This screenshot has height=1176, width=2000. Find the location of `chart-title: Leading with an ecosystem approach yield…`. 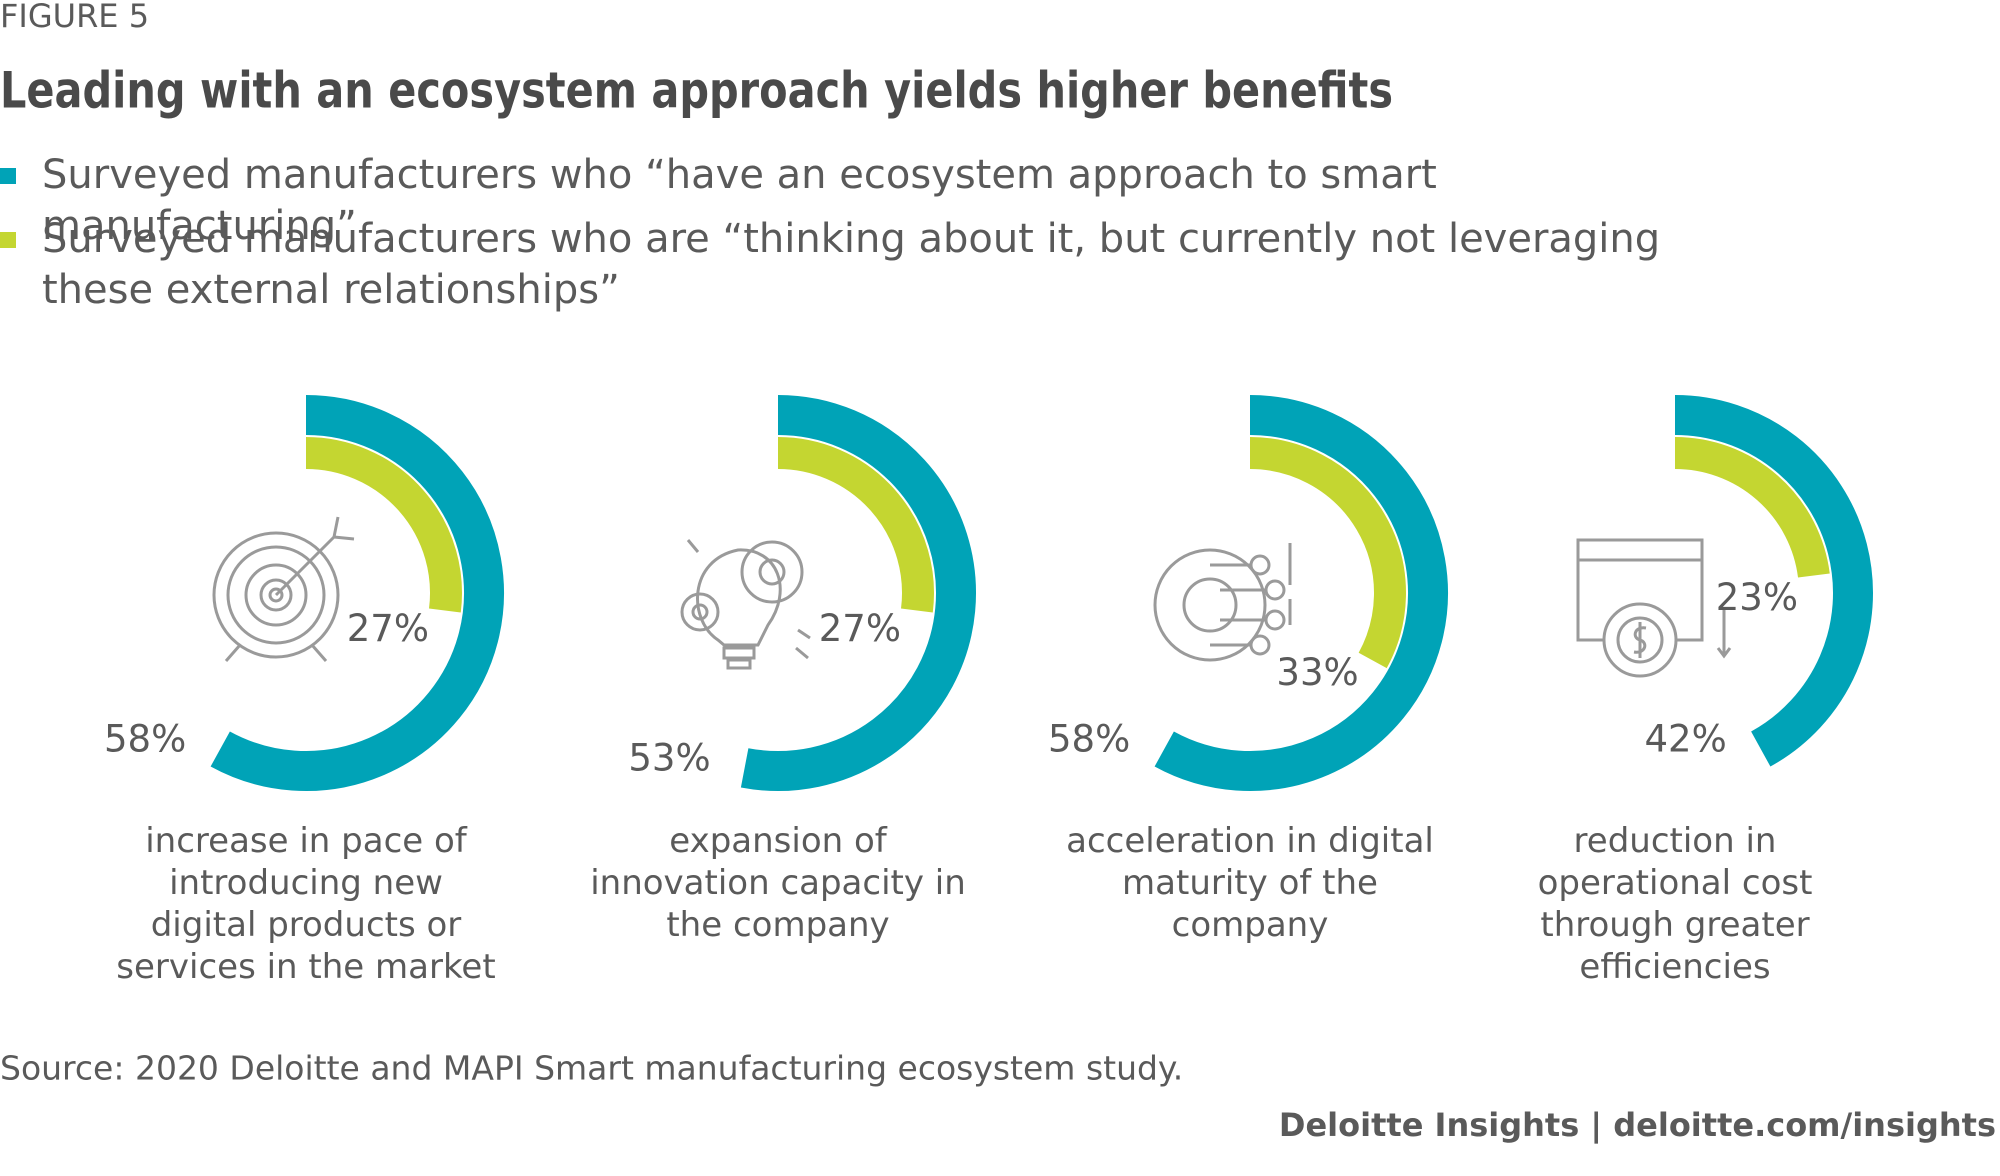

chart-title: Leading with an ecosystem approach yield… is located at coordinates (696, 91).